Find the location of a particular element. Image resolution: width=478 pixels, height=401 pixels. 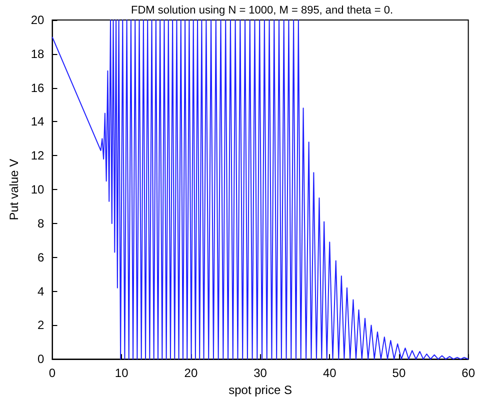

y-tick-label: 6 is located at coordinates (41, 257).